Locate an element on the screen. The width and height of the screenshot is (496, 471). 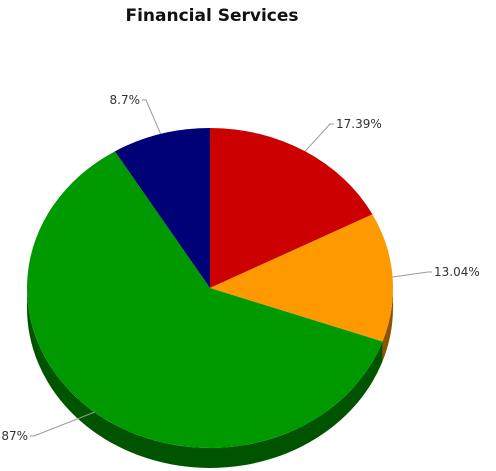
pie-slice-side is located at coordinates (387, 325).